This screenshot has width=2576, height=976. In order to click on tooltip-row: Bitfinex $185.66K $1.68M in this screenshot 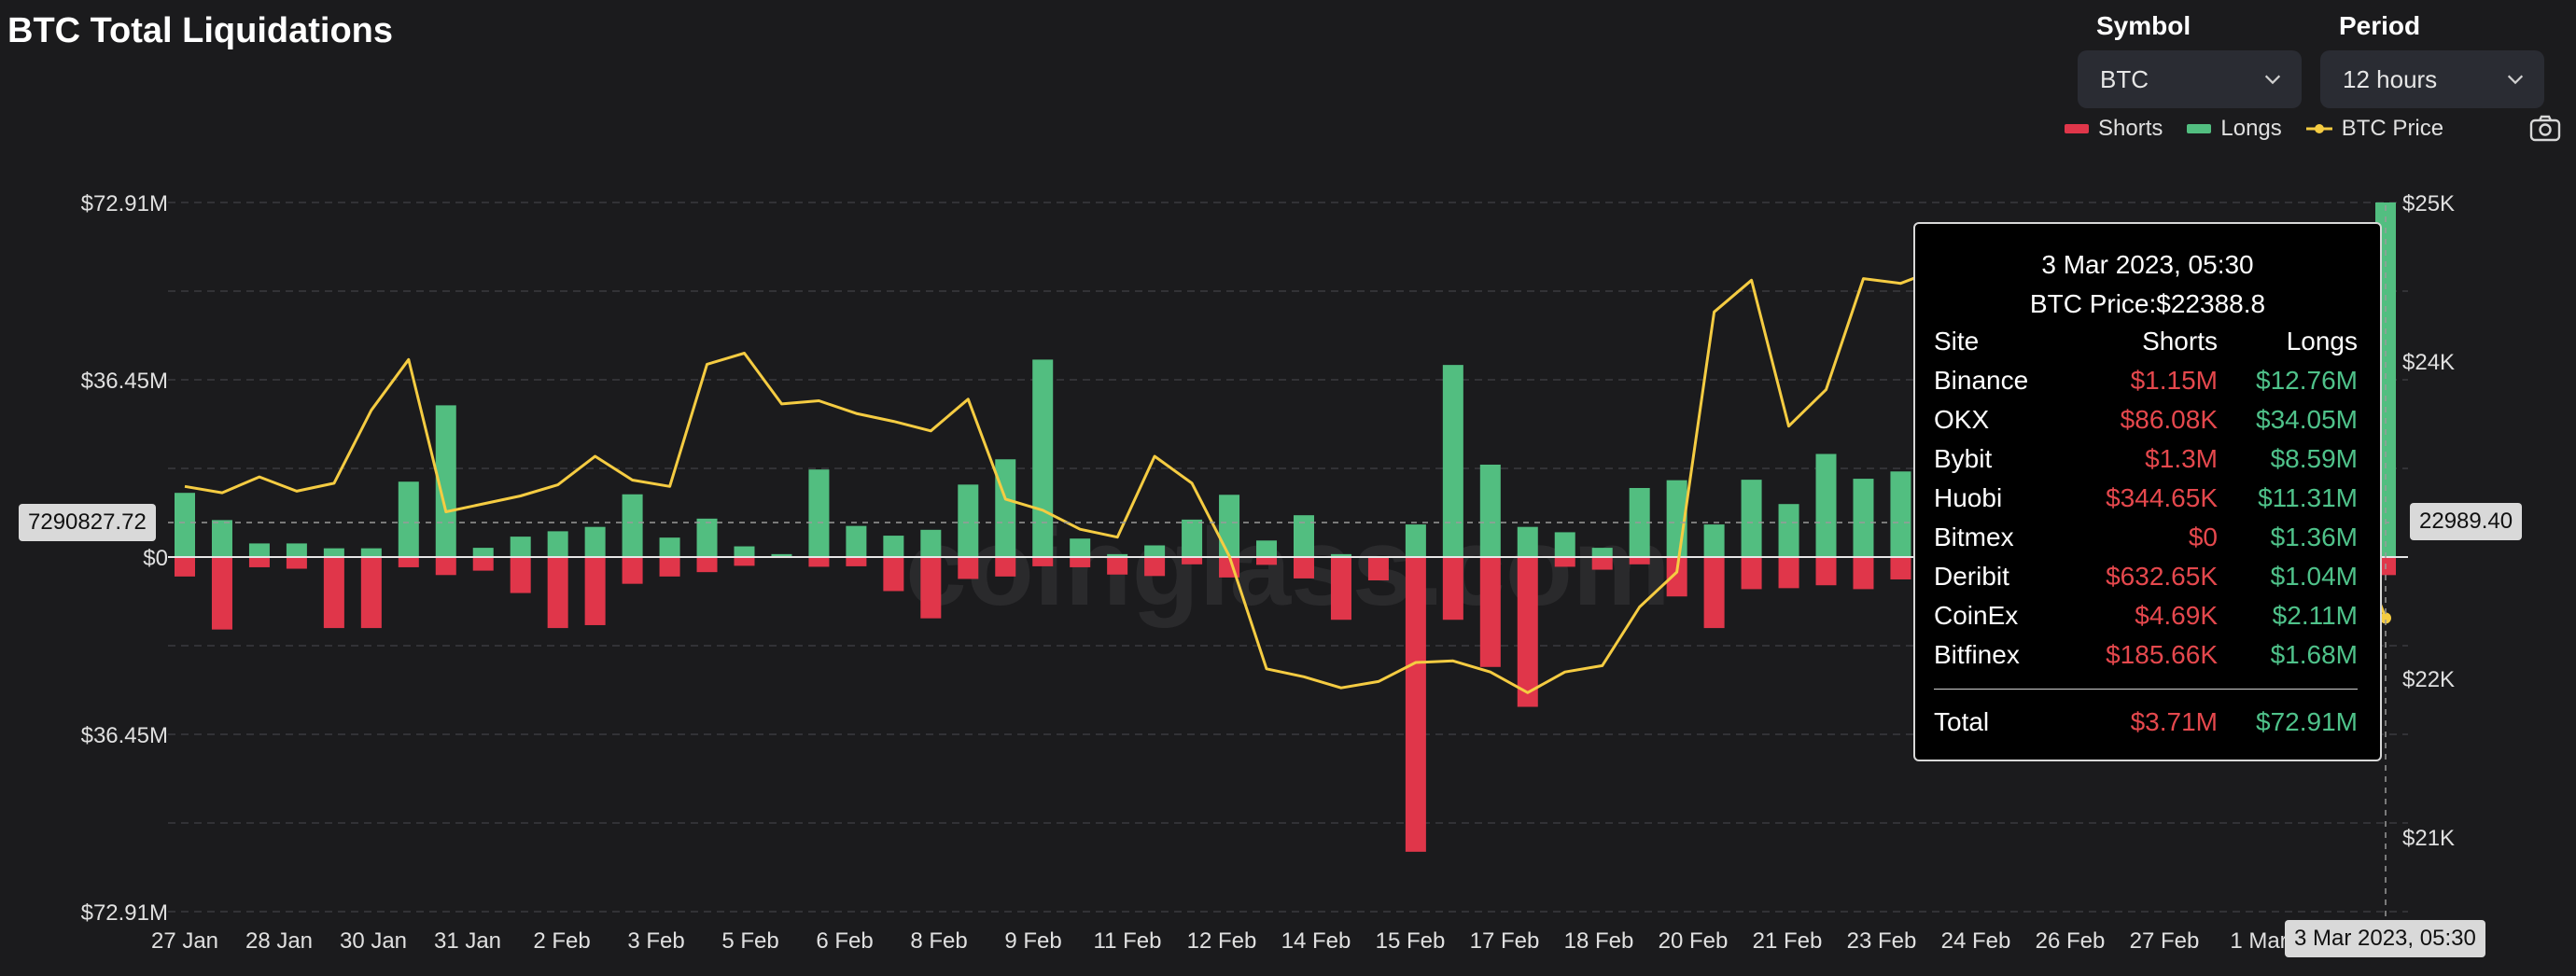, I will do `click(2146, 657)`.